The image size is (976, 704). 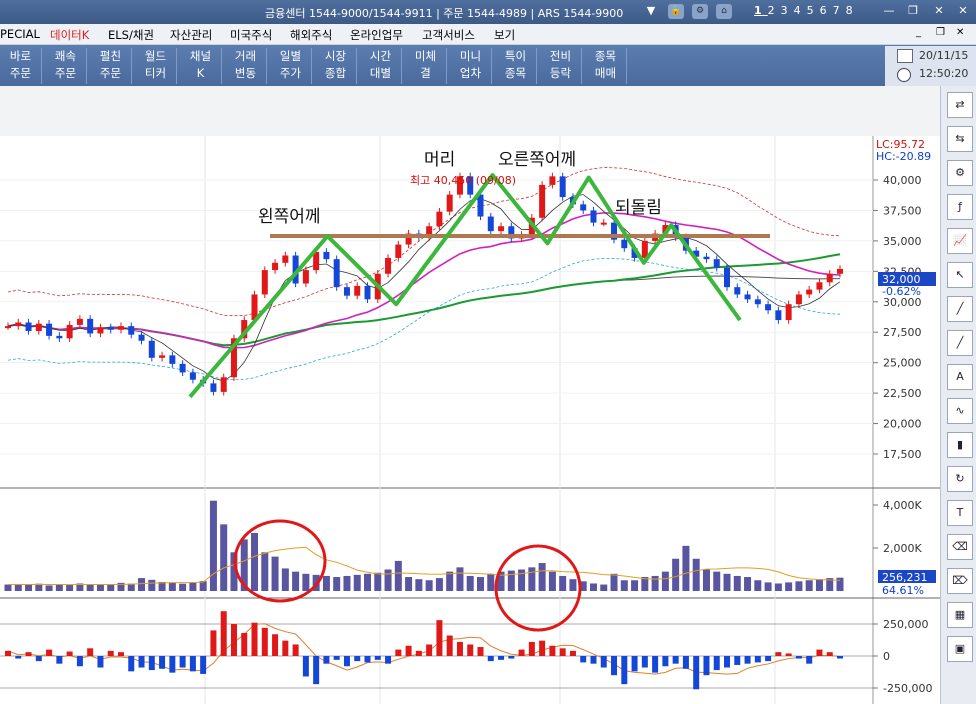 What do you see at coordinates (155, 56) in the screenshot?
I see `toolbar-button-line1: 월드` at bounding box center [155, 56].